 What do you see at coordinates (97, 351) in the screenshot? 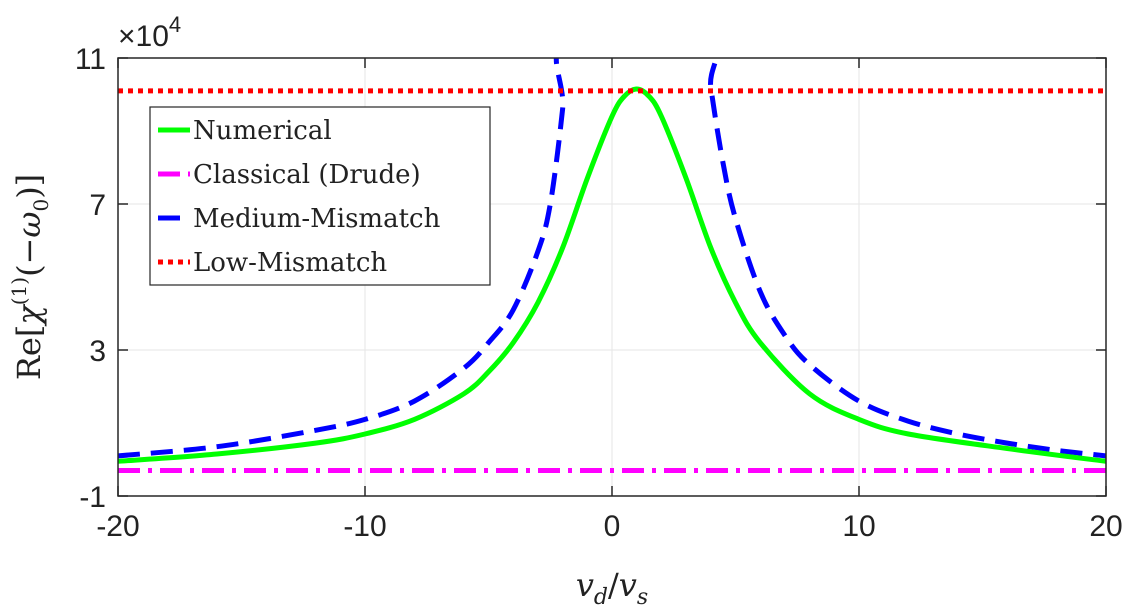
I see `y-tick-label: 3` at bounding box center [97, 351].